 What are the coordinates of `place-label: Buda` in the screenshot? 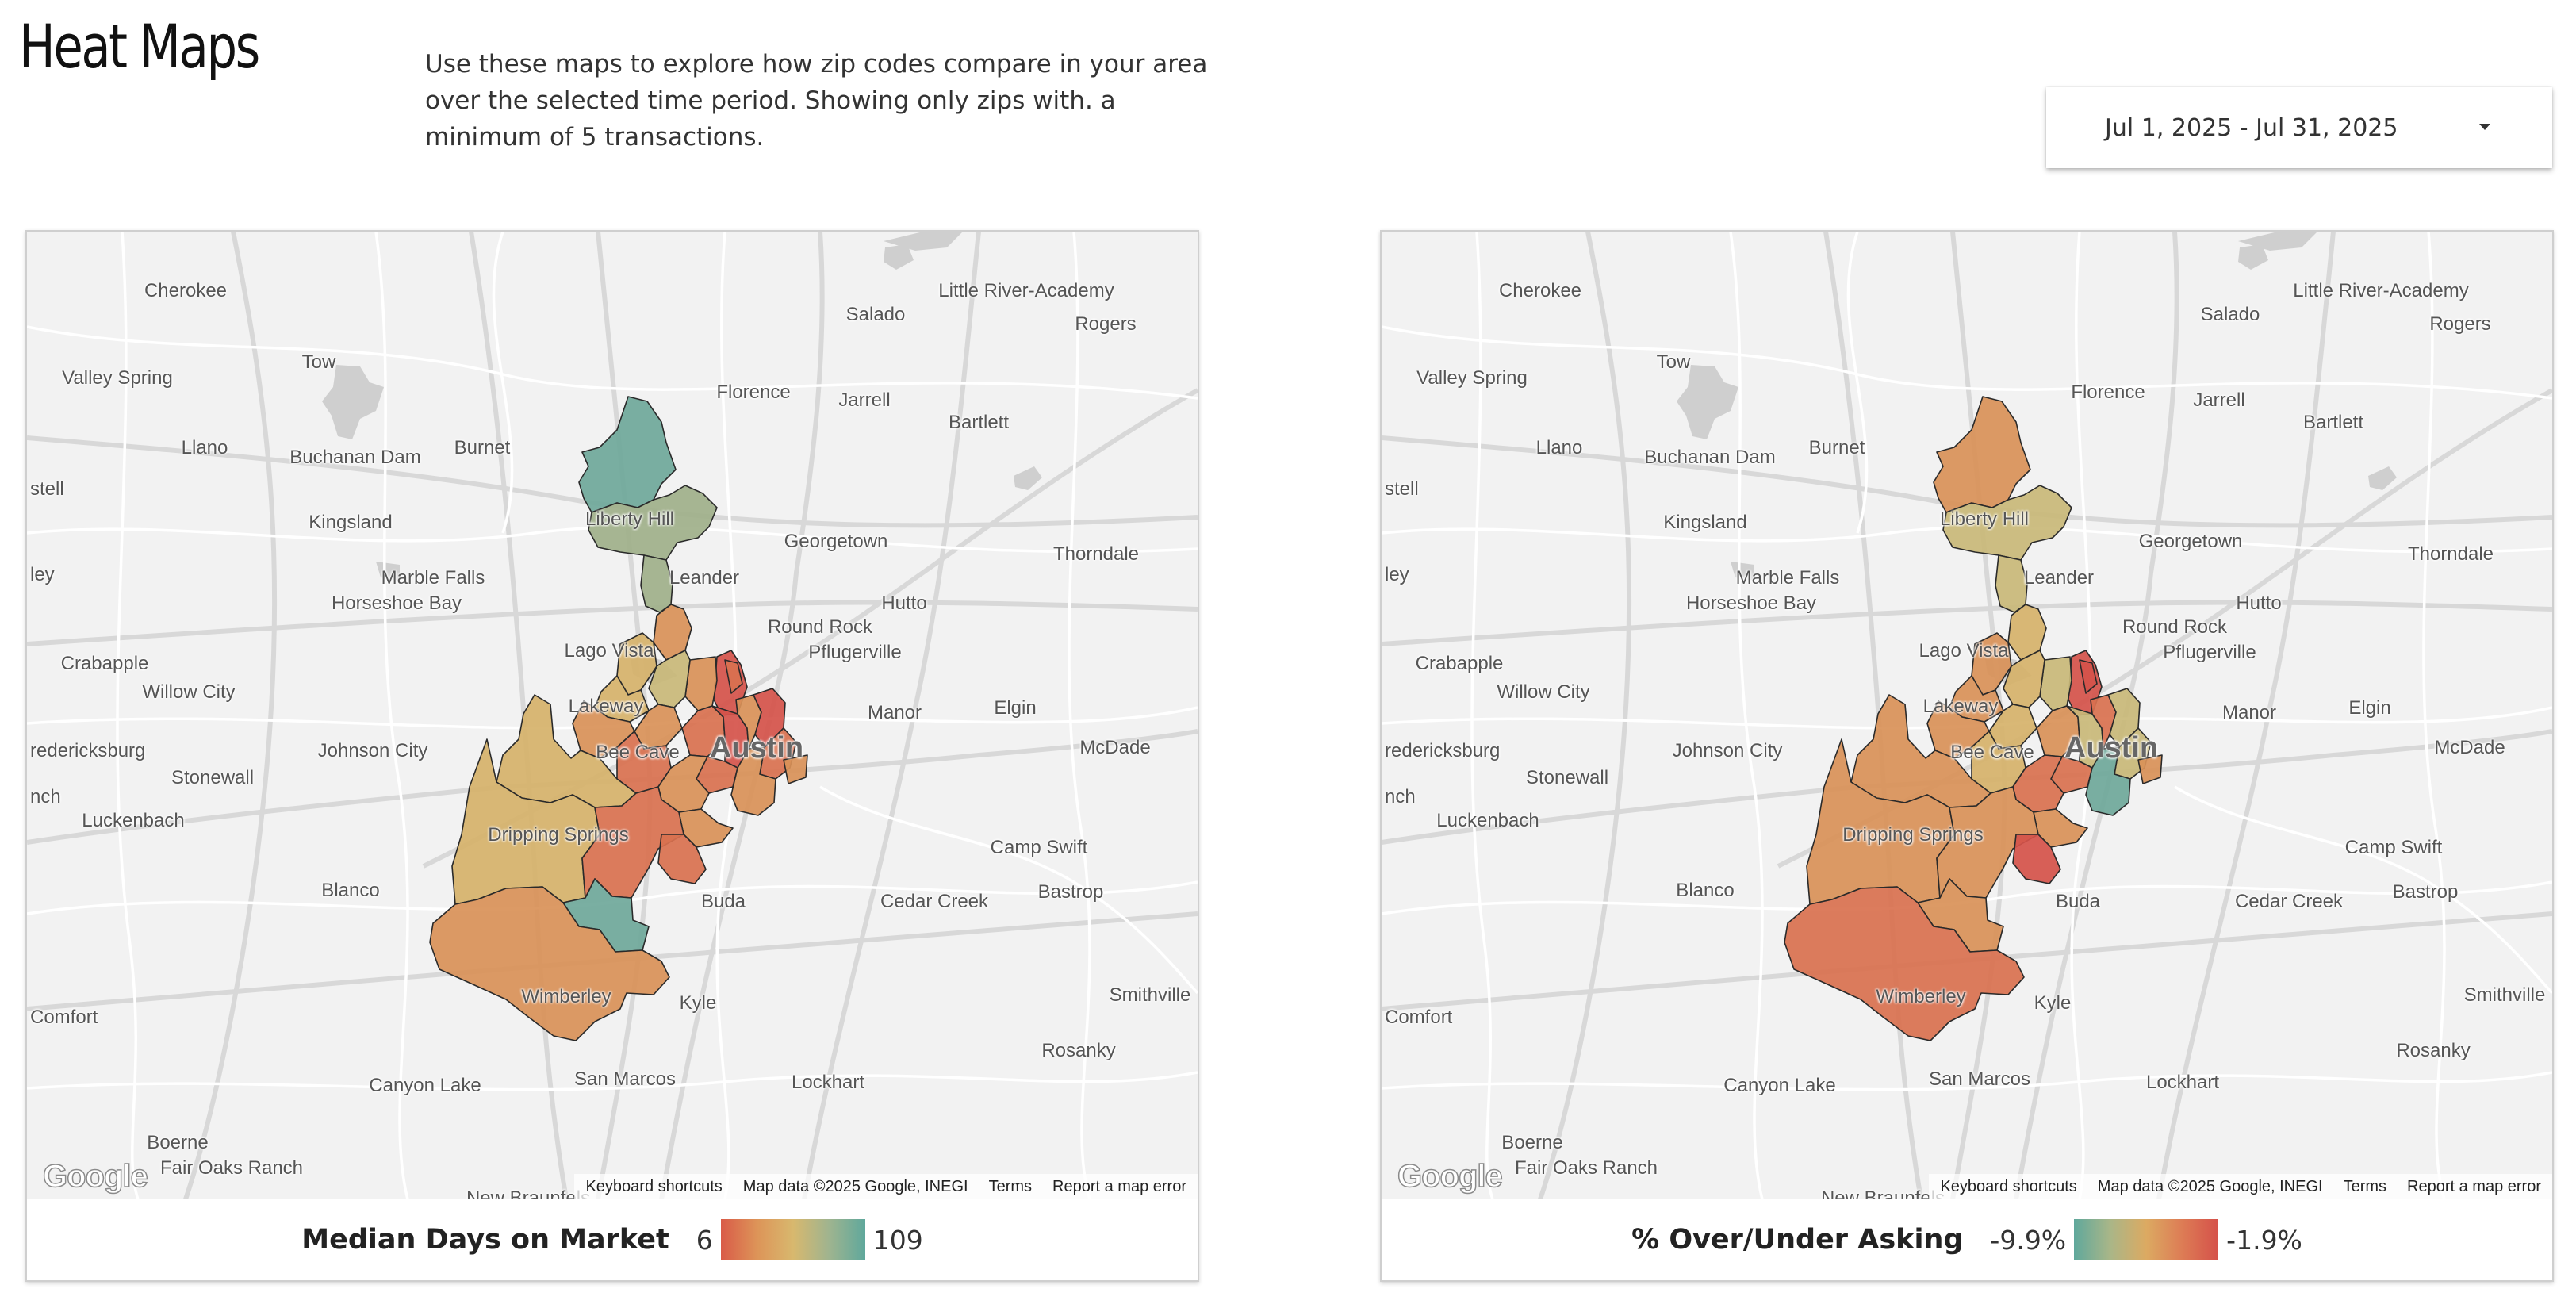 It's located at (2078, 901).